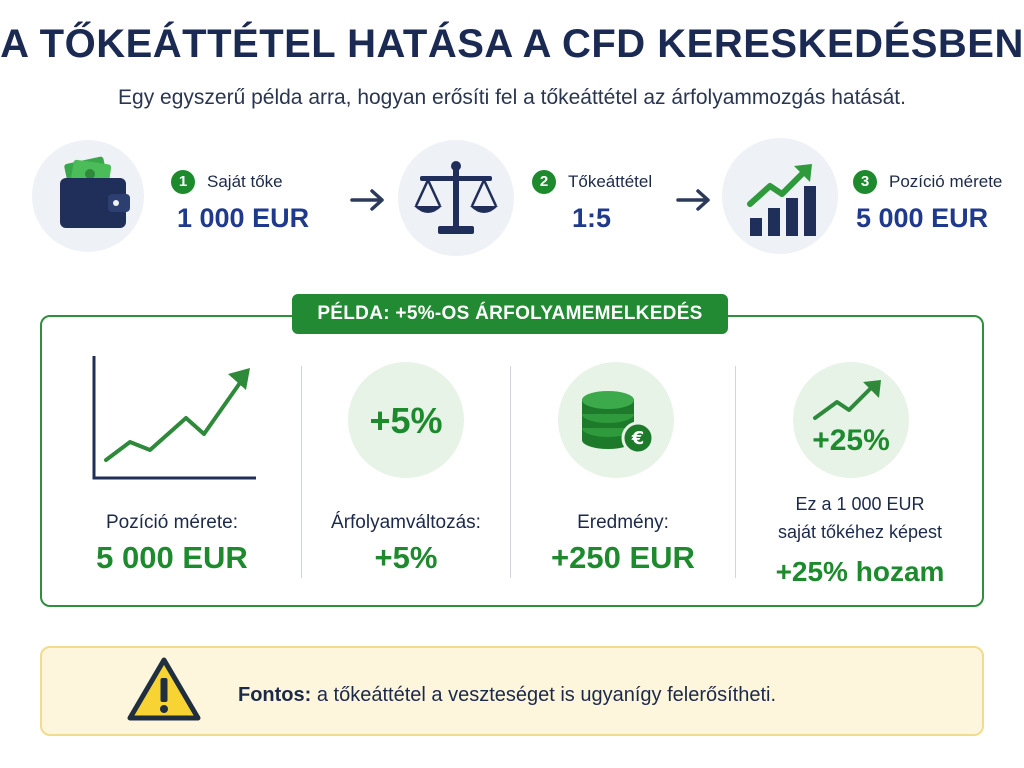 The image size is (1024, 768). I want to click on return-badge: +25%, so click(851, 440).